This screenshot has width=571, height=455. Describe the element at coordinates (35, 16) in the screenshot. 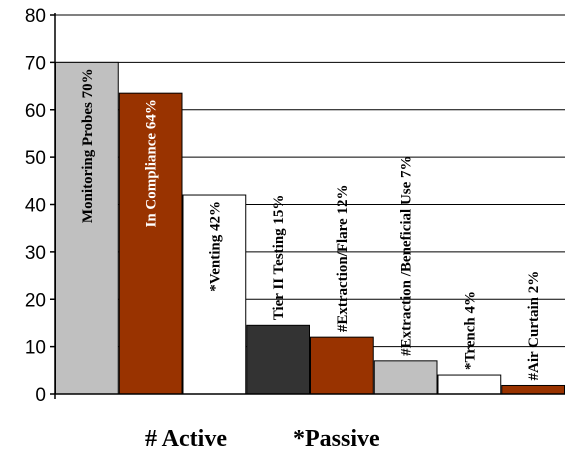

I see `y-tick-label: 80` at that location.